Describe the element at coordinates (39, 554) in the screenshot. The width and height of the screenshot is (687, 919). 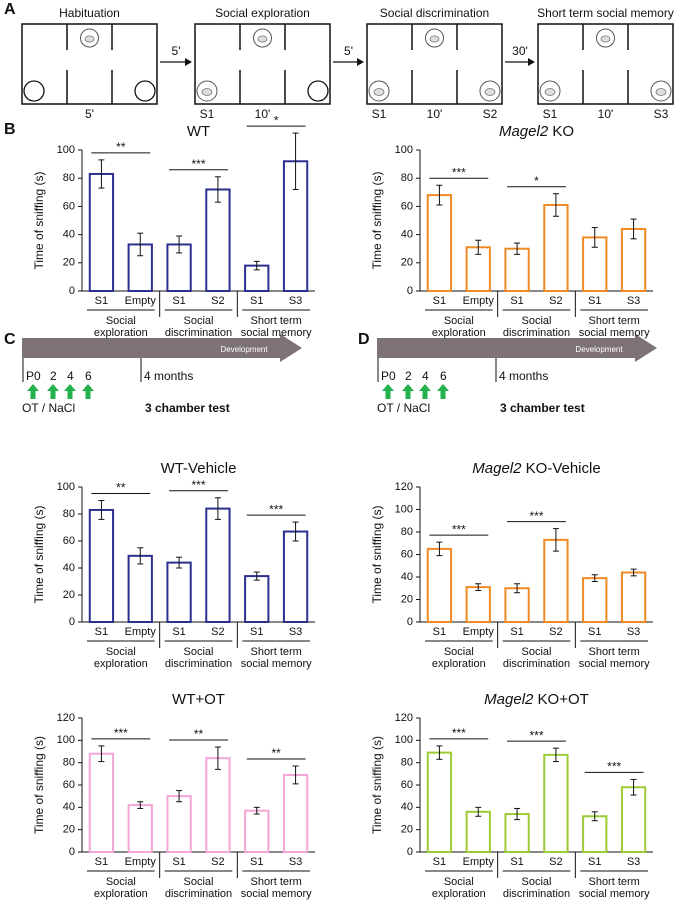
I see `y-axis-label: Time of sniffing (s)` at that location.